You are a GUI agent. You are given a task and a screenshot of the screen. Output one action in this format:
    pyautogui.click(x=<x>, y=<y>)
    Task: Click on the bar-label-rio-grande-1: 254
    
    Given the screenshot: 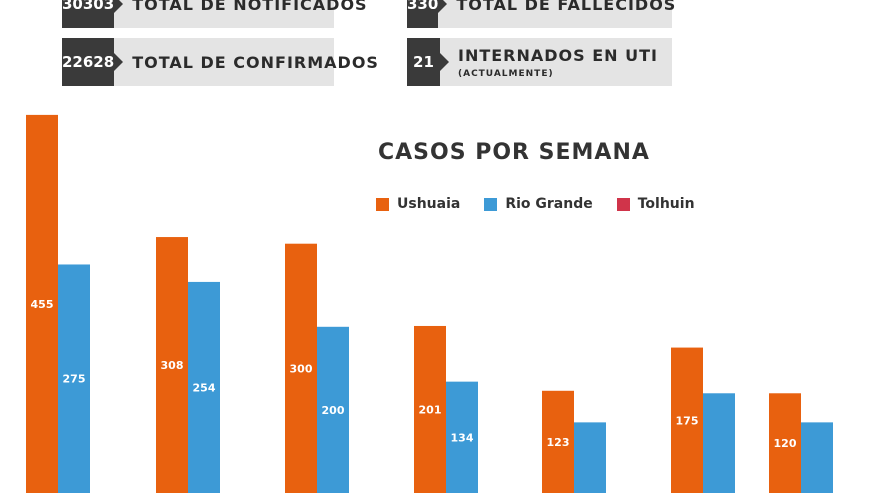 What is the action you would take?
    pyautogui.click(x=204, y=387)
    